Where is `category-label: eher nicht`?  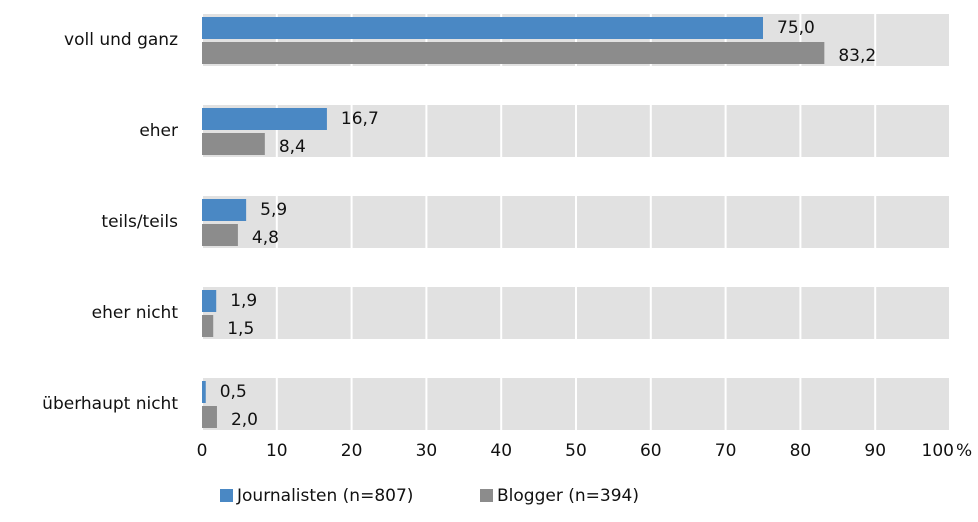
category-label: eher nicht is located at coordinates (135, 313).